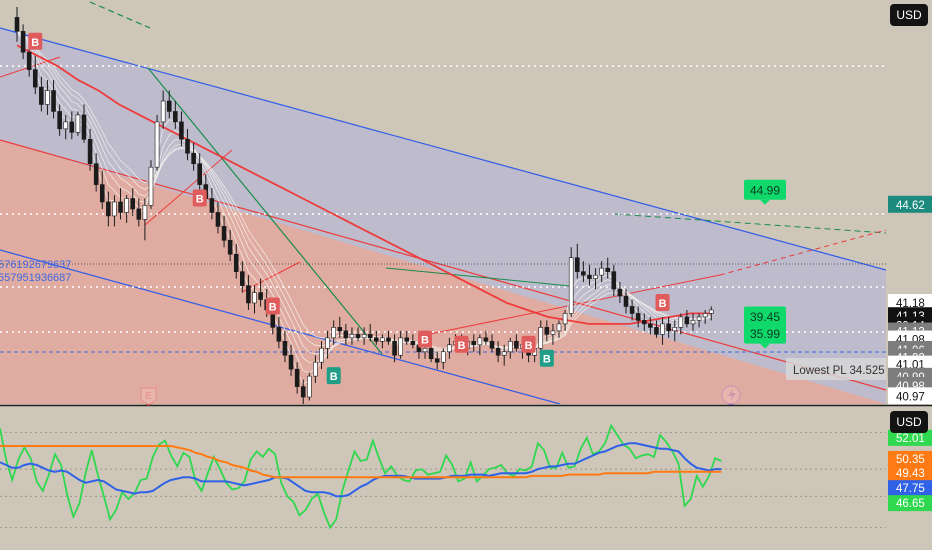 Image resolution: width=932 pixels, height=550 pixels. What do you see at coordinates (910, 458) in the screenshot?
I see `osc-axis-label: 50.35` at bounding box center [910, 458].